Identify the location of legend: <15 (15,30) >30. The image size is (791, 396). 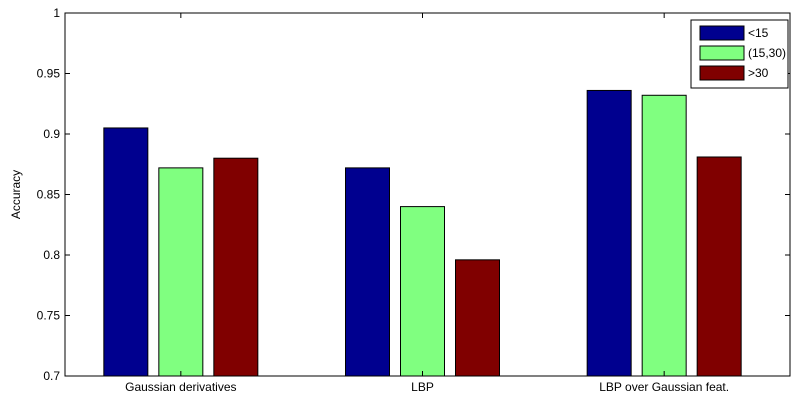
(739, 54).